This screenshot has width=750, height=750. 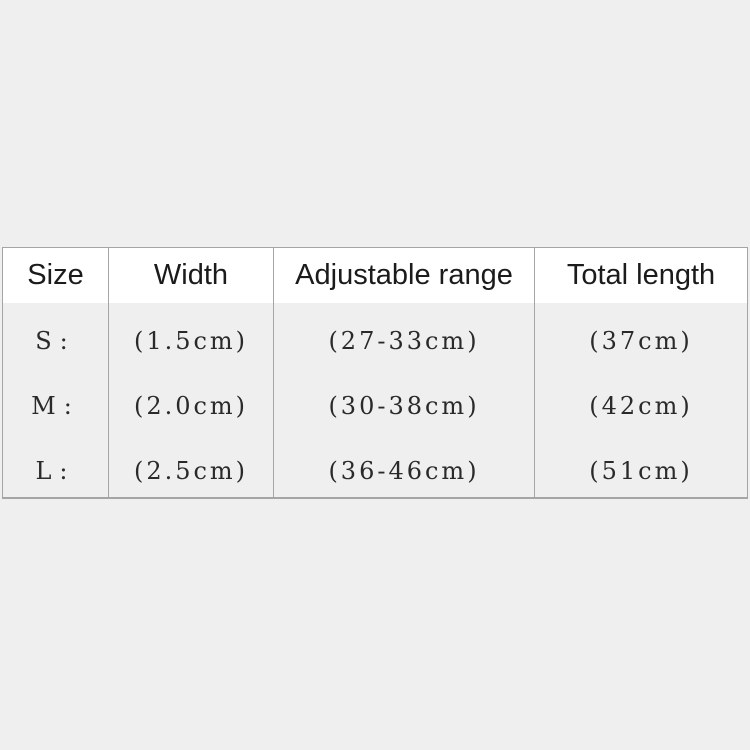 What do you see at coordinates (55, 470) in the screenshot?
I see `cell-l-size: L:` at bounding box center [55, 470].